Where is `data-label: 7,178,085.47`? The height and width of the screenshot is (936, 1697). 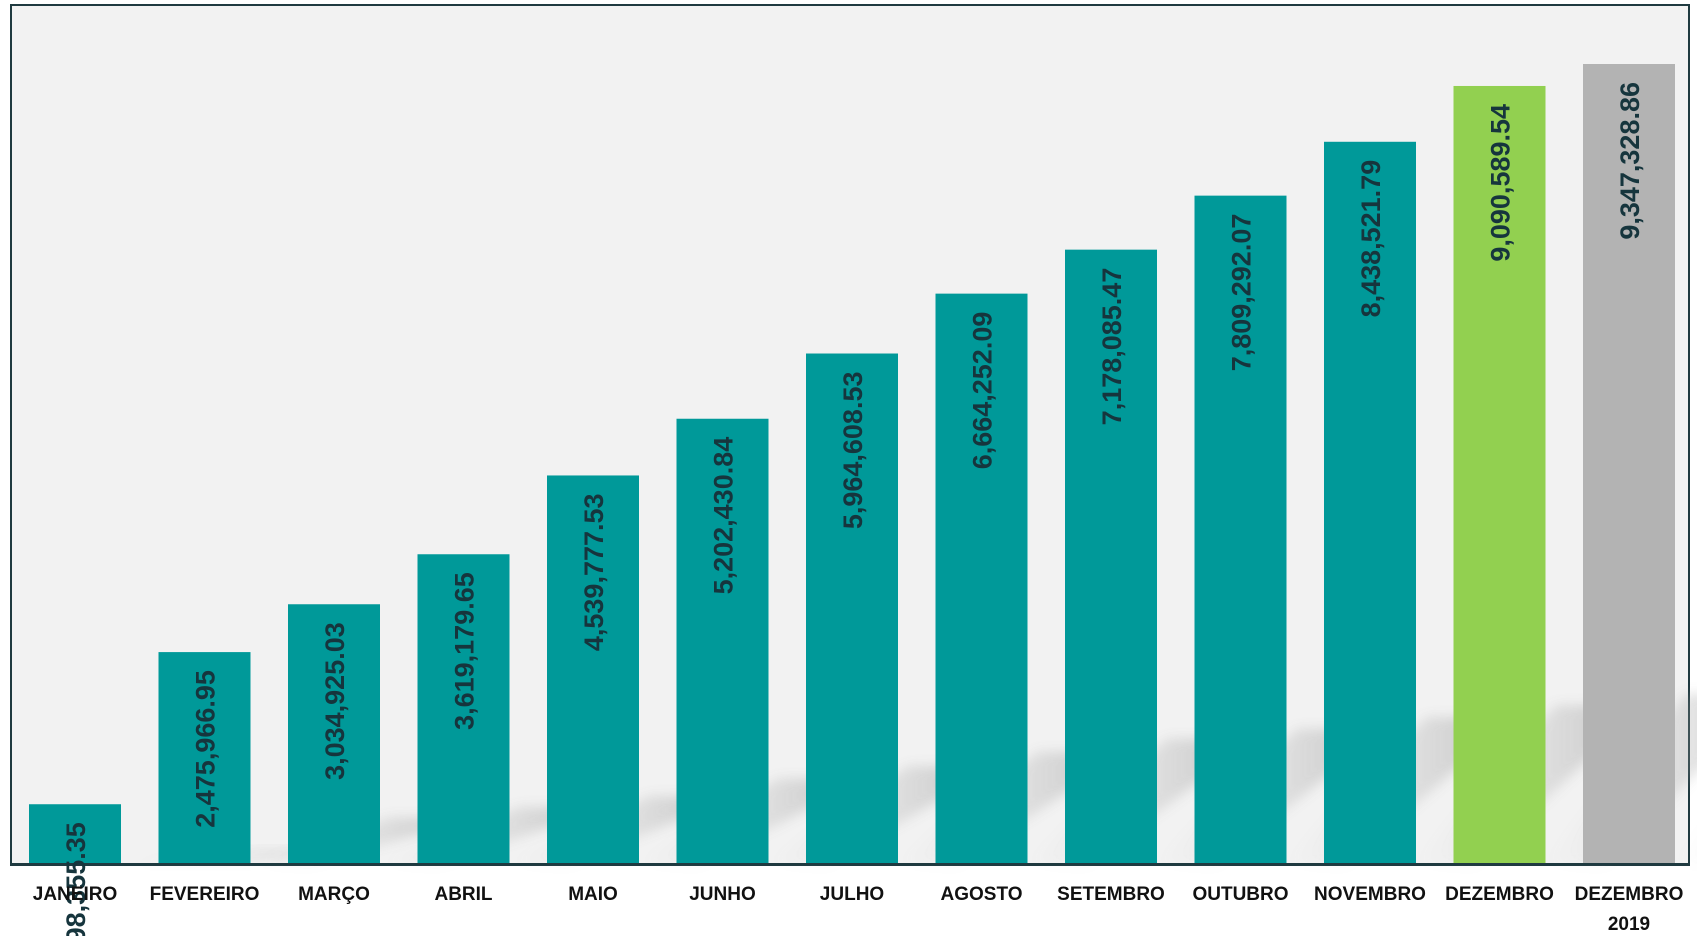 data-label: 7,178,085.47 is located at coordinates (1112, 347).